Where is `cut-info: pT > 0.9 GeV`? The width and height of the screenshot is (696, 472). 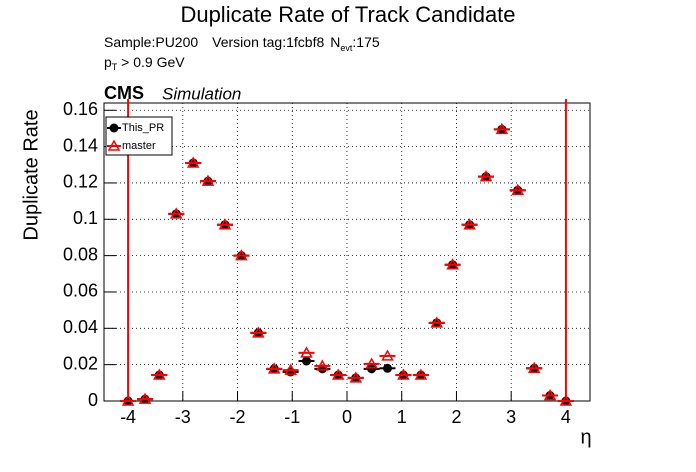
cut-info: pT > 0.9 GeV is located at coordinates (144, 63).